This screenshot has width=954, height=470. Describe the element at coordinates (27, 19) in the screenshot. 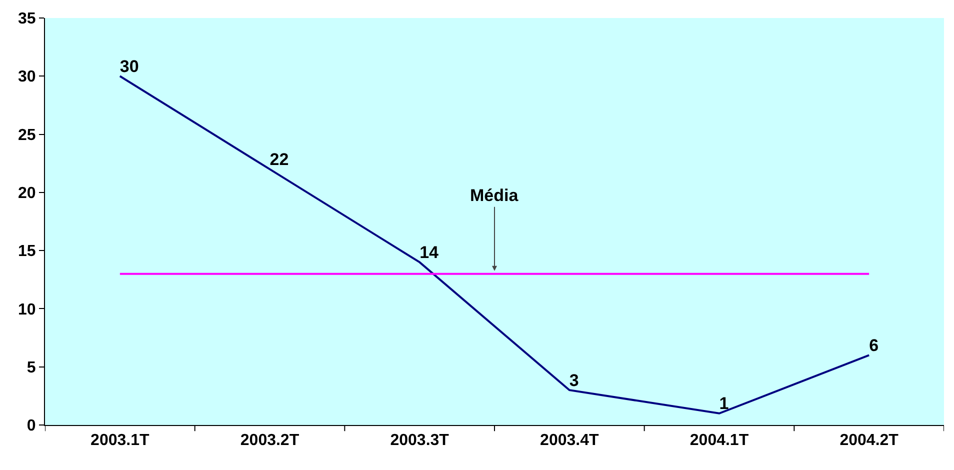

I see `y-tick-label: 35` at that location.